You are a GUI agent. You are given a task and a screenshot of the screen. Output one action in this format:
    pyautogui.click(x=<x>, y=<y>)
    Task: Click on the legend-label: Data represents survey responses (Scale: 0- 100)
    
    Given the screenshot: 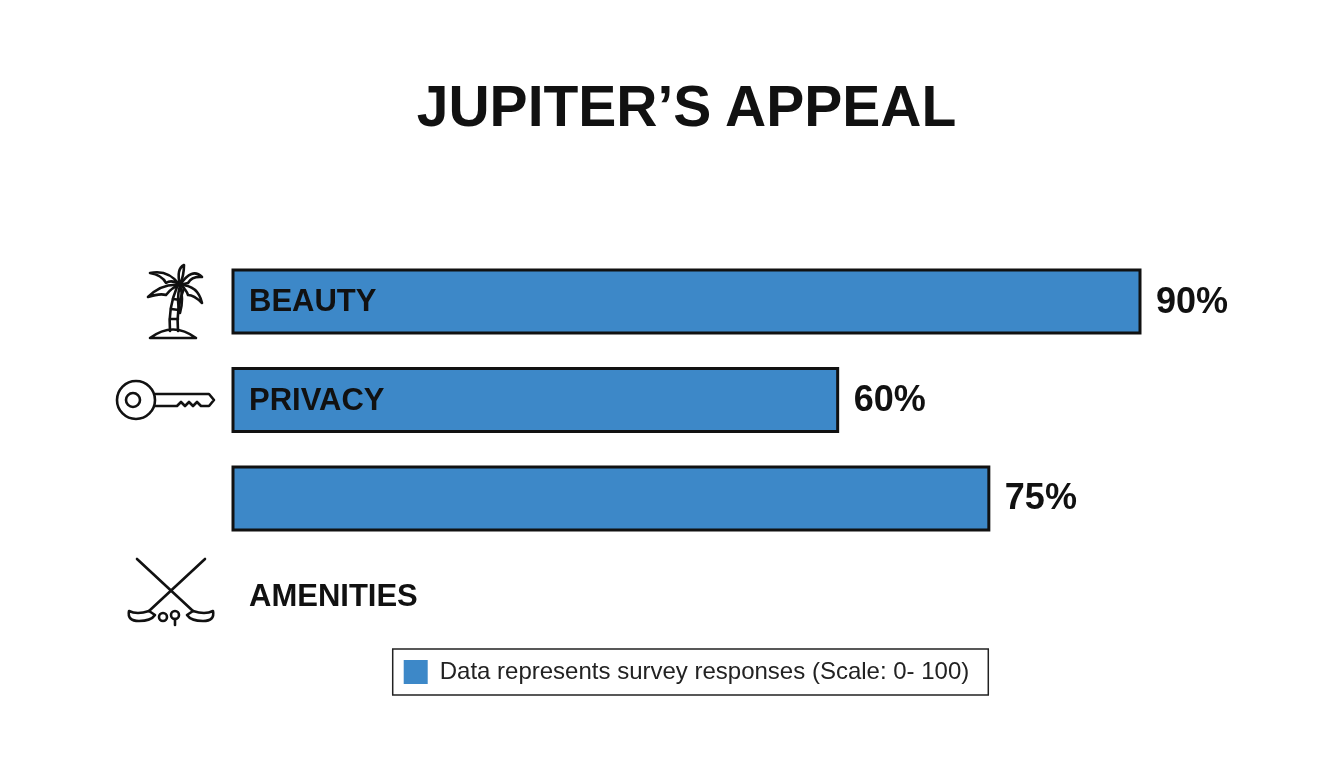 What is the action you would take?
    pyautogui.click(x=704, y=670)
    